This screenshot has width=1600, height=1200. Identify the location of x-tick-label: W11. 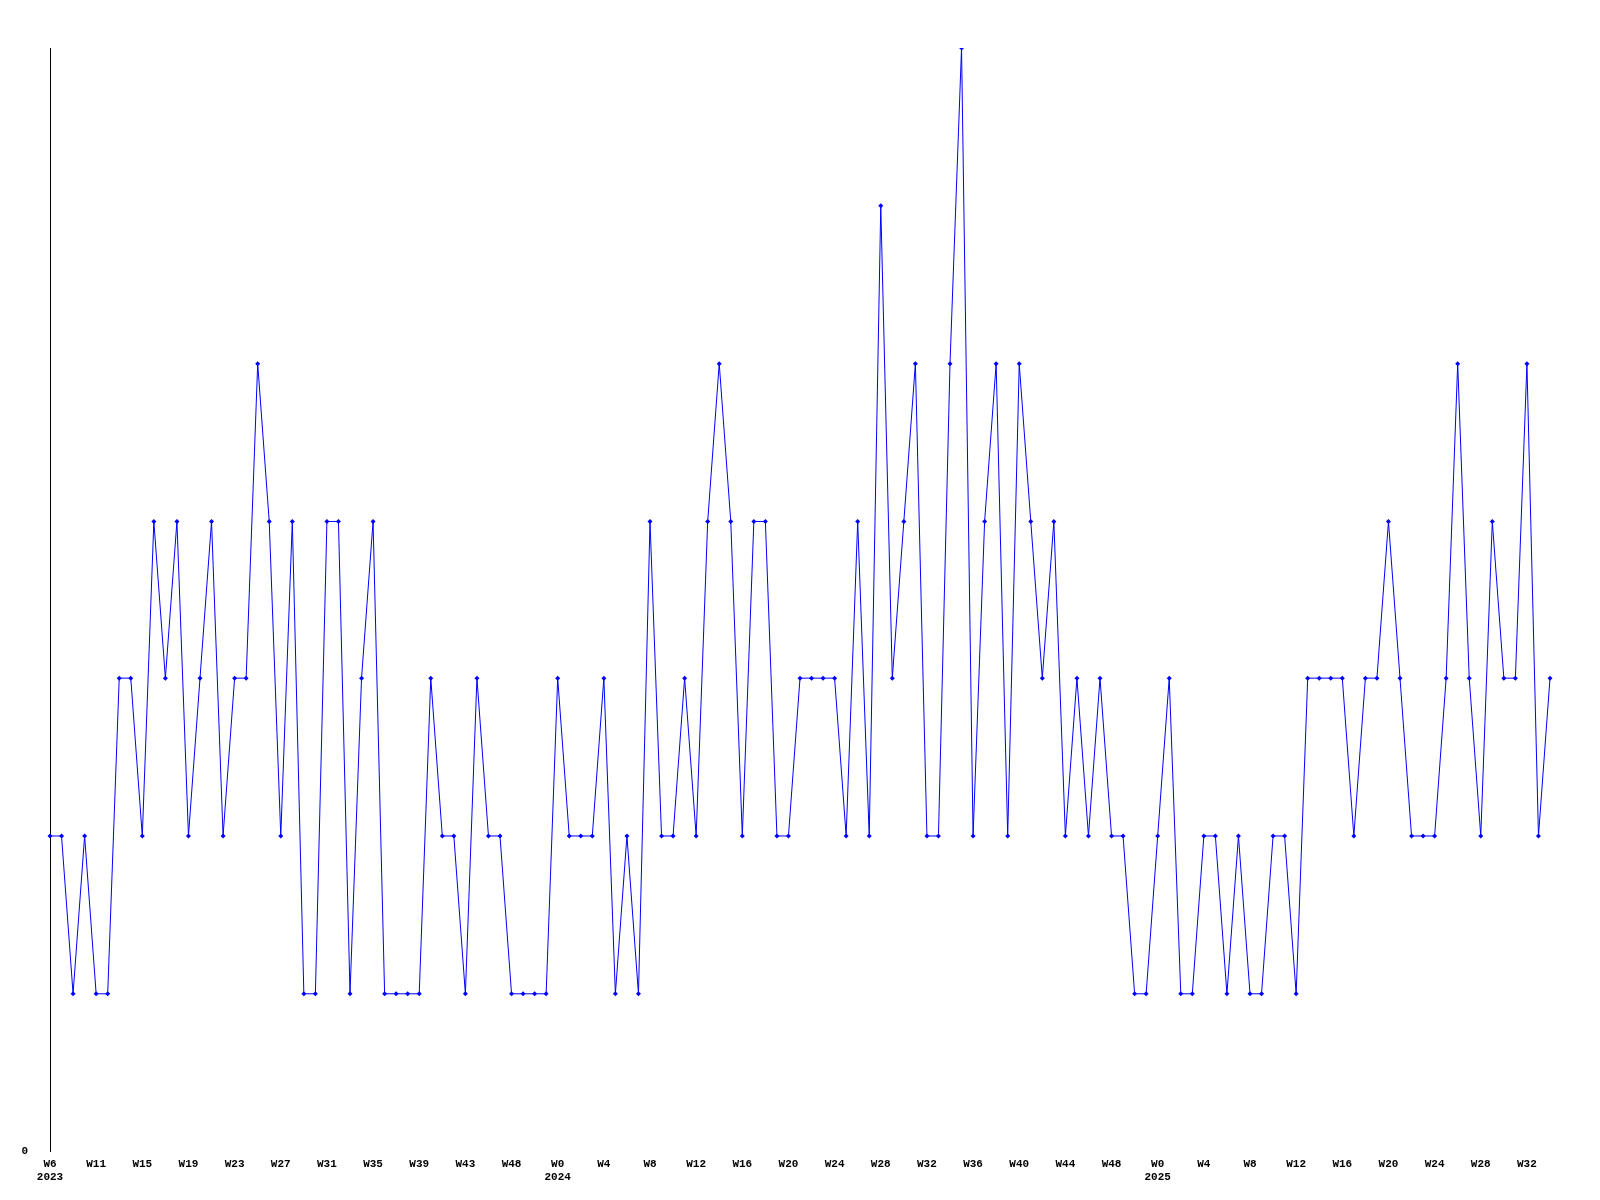
(96, 1163).